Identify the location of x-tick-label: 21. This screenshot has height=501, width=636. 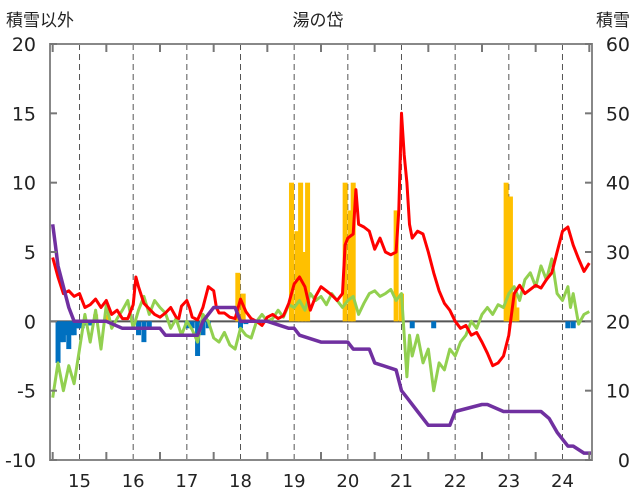
(401, 481).